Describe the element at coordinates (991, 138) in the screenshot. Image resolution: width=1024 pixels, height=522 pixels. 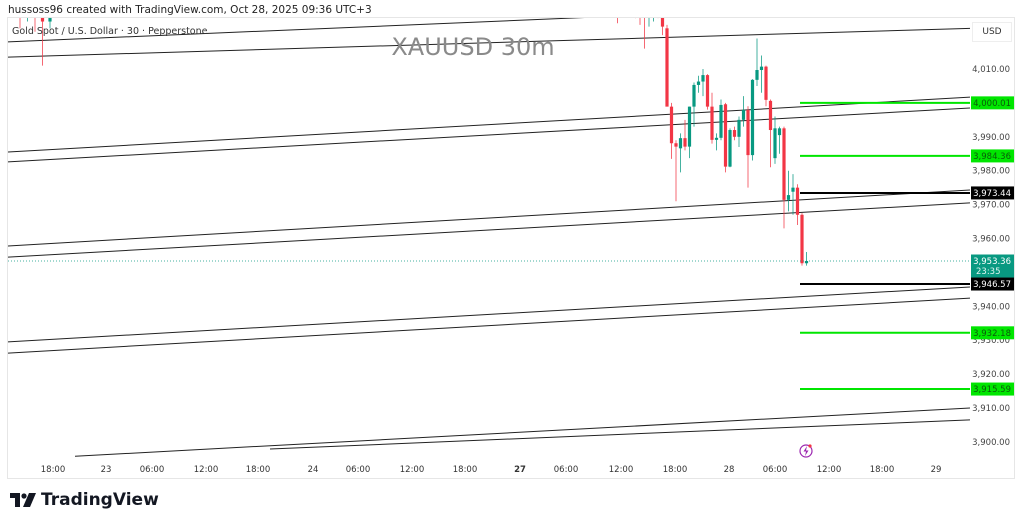
I see `price-tick-label: 3,990.00` at that location.